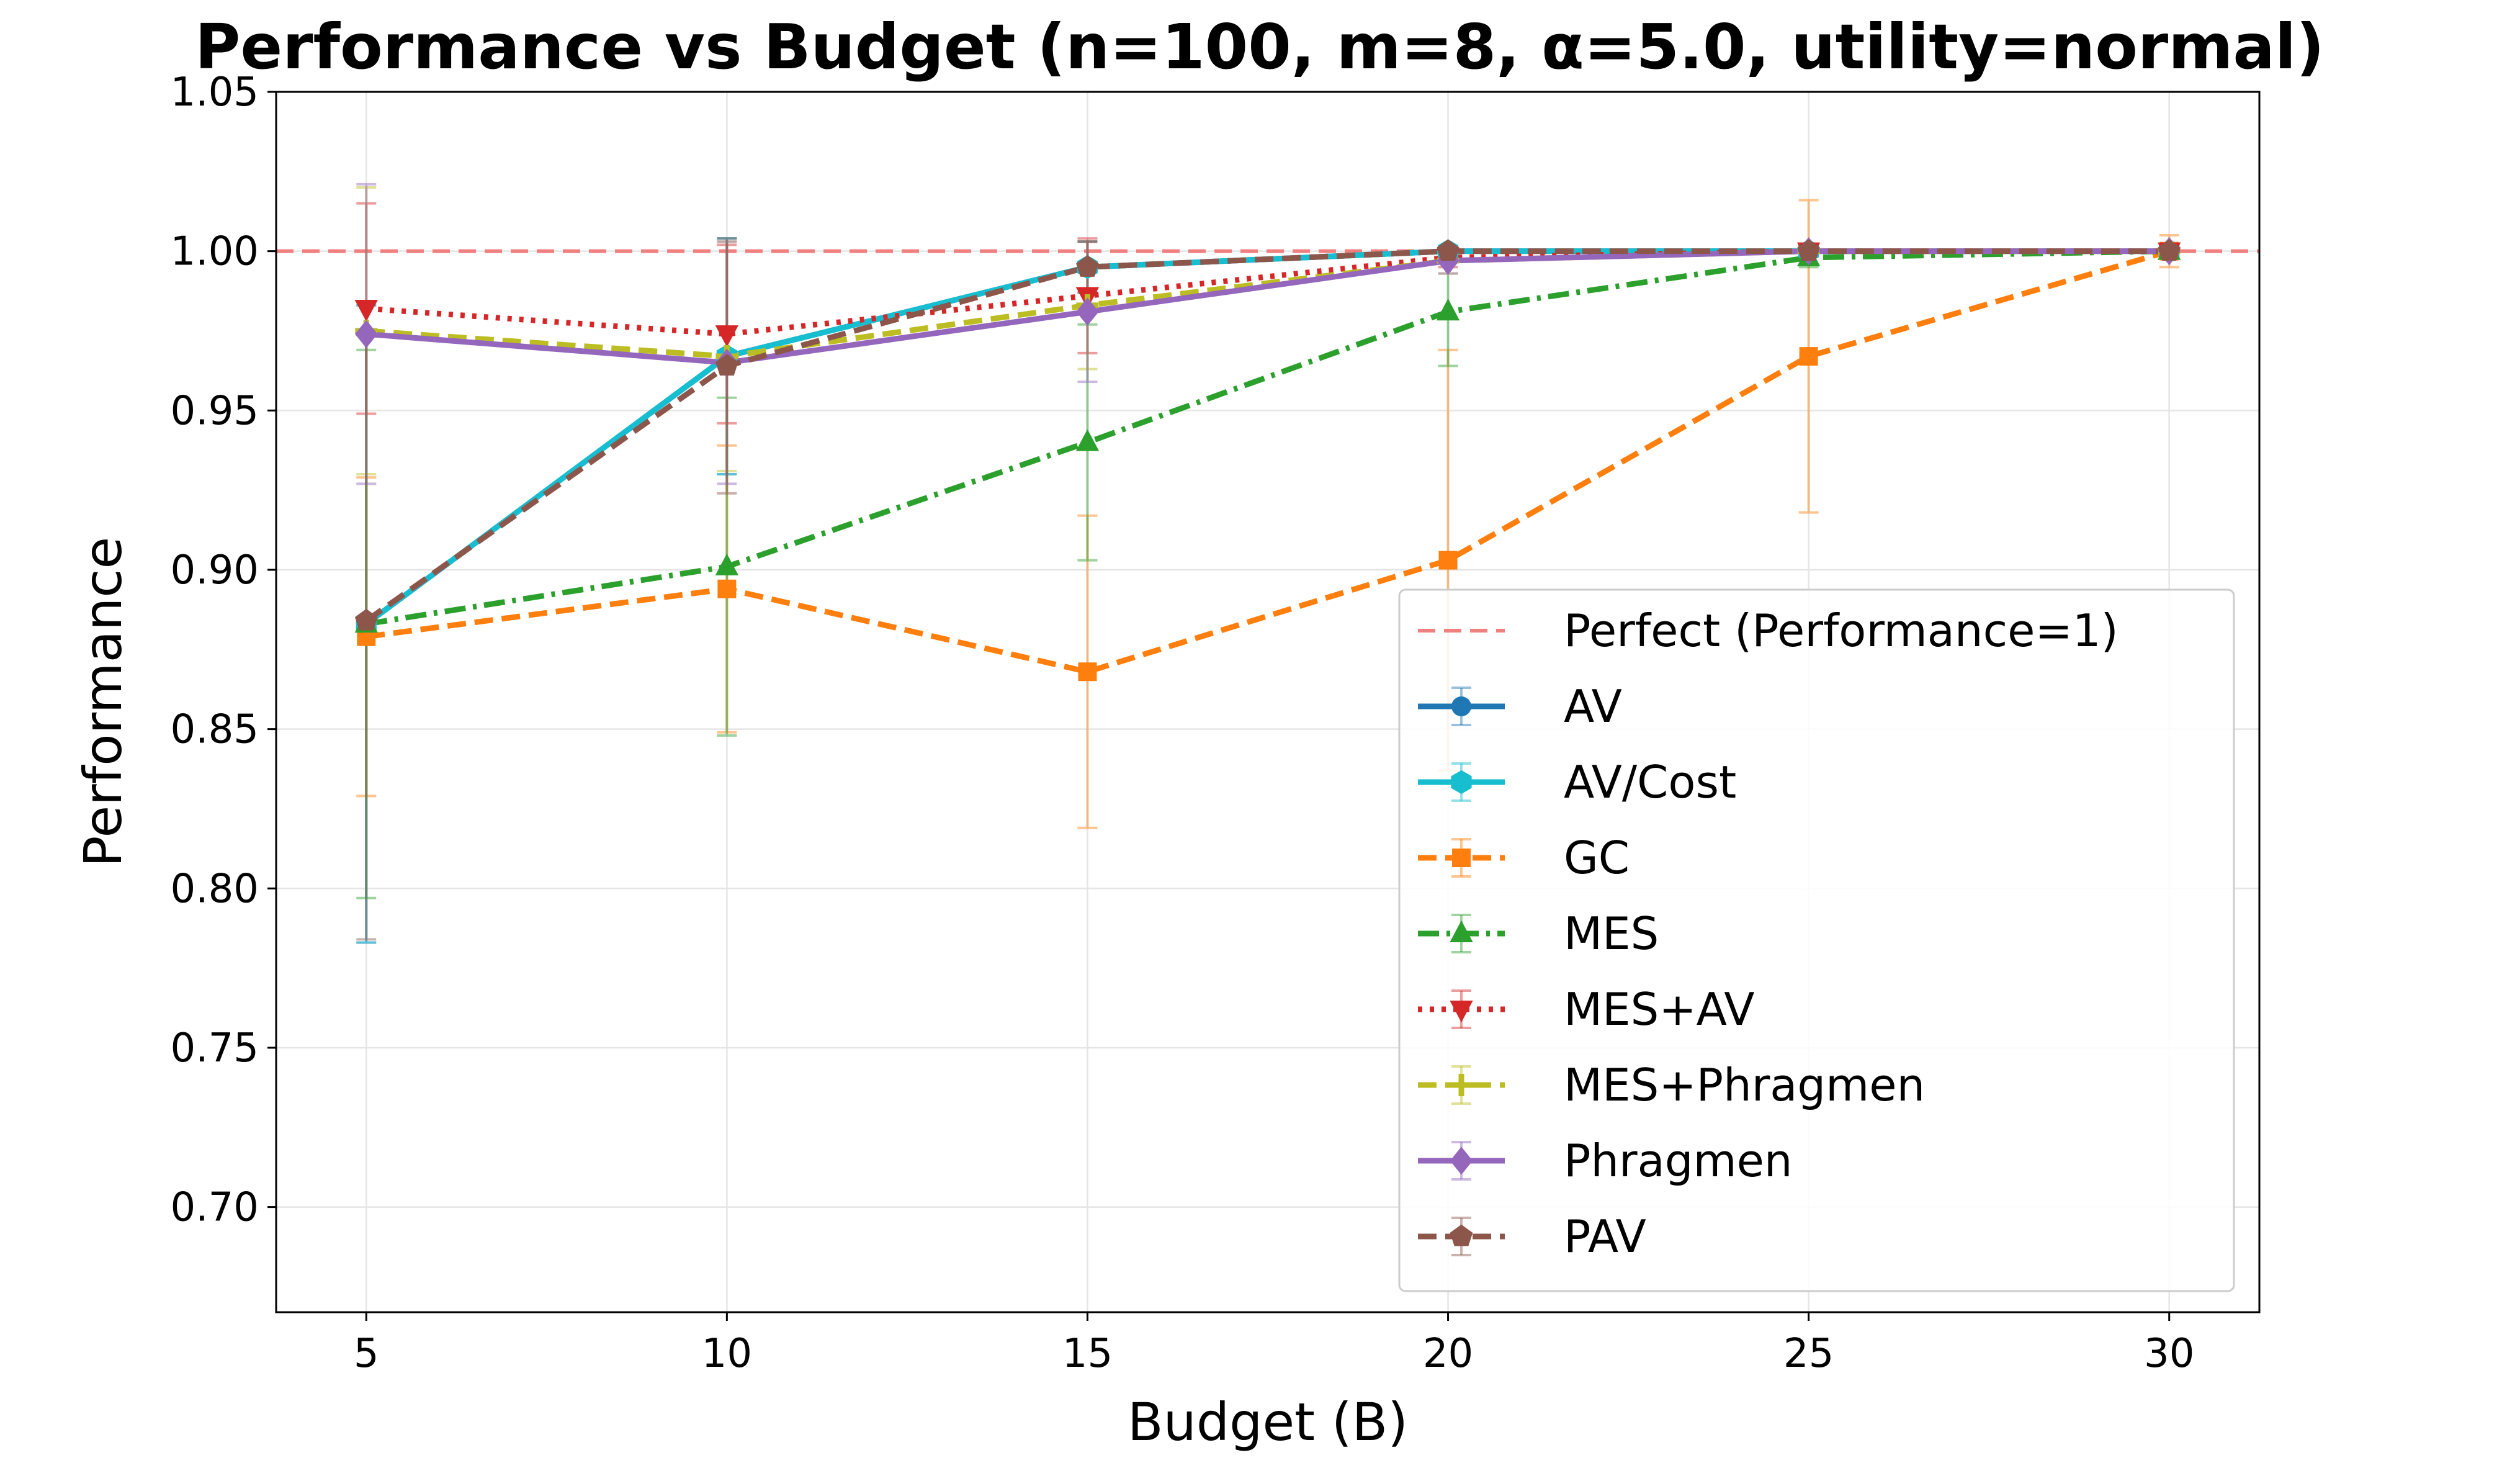 This screenshot has width=2520, height=1468. Describe the element at coordinates (215, 1048) in the screenshot. I see `y-tick-label: 0.75` at that location.